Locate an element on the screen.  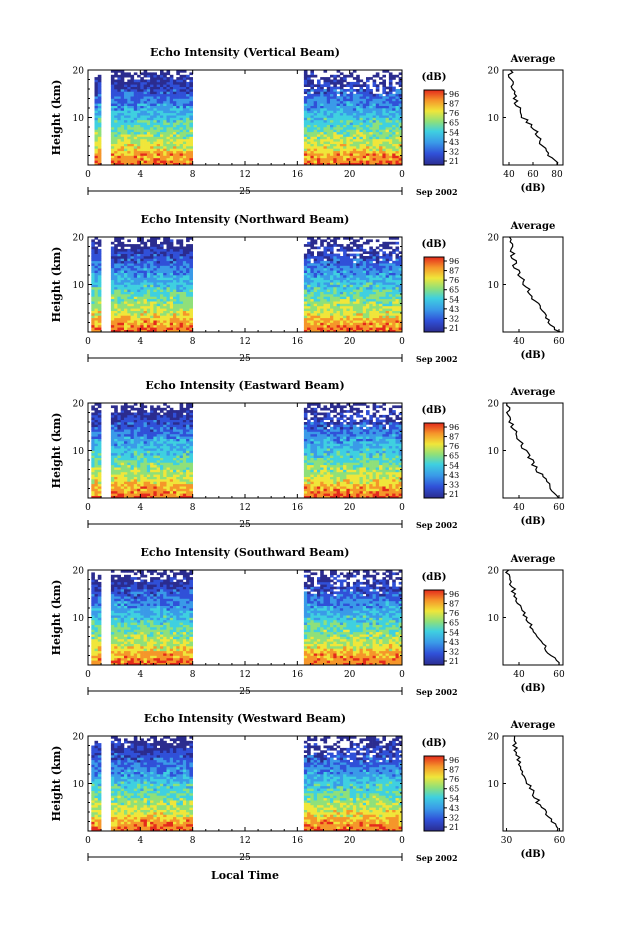
colorbar-tick-label: 65 is located at coordinates (454, 123).